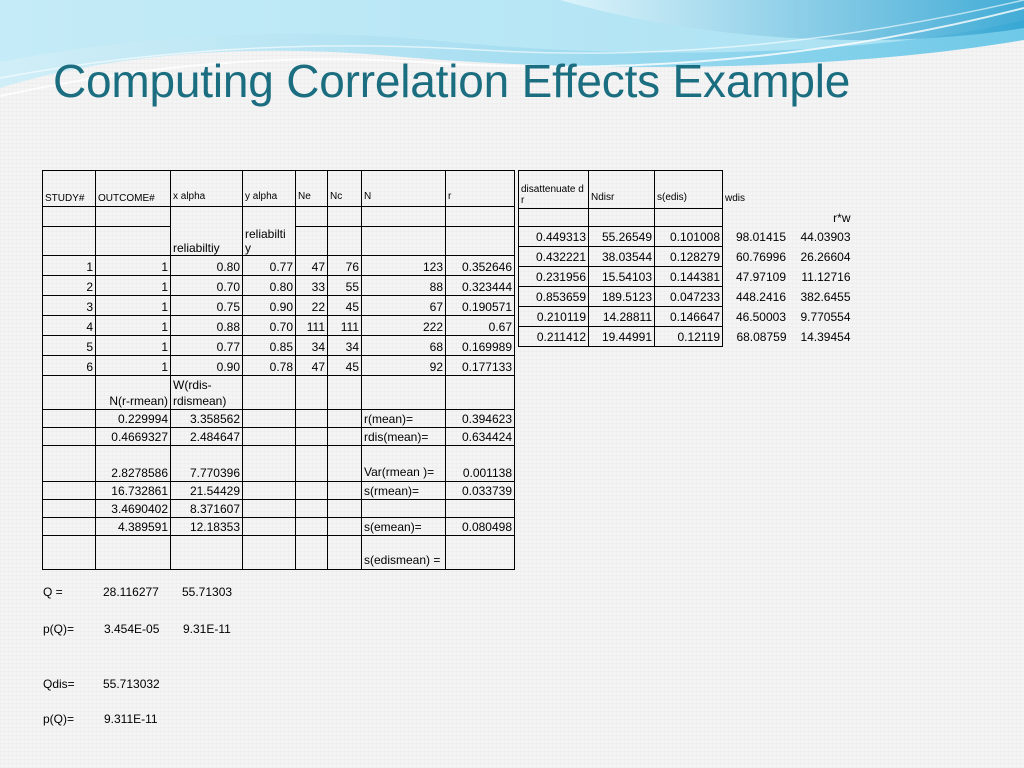 The width and height of the screenshot is (1024, 768). Describe the element at coordinates (69, 365) in the screenshot. I see `cell-study: 6` at that location.